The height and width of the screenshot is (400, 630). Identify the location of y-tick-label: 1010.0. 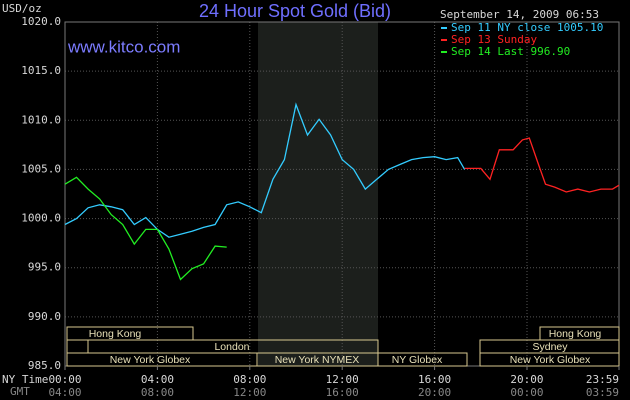
(41, 119).